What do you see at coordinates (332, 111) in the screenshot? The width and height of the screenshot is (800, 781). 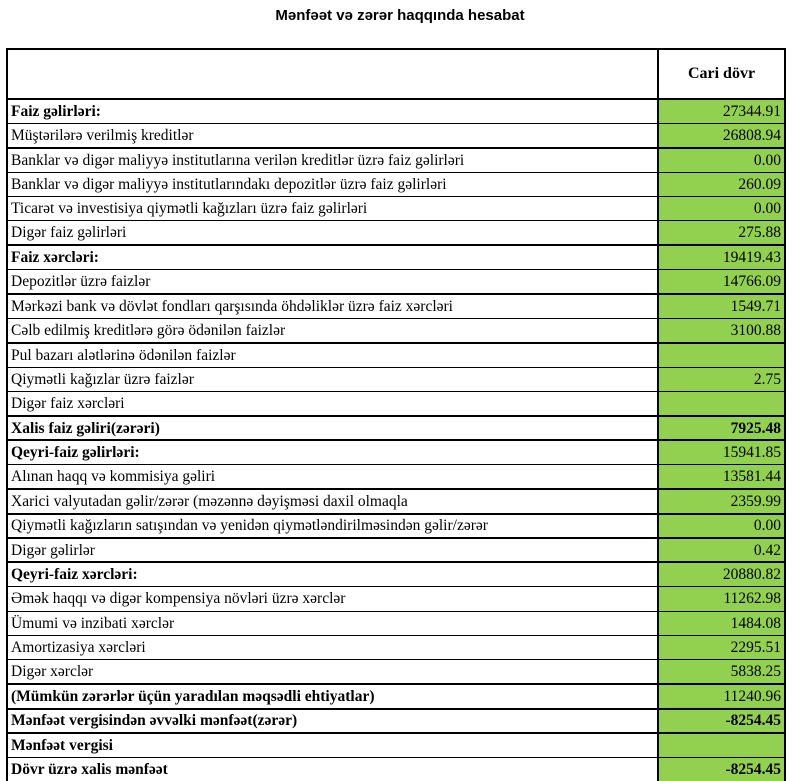 I see `row-label: Faiz gəlirləri:` at bounding box center [332, 111].